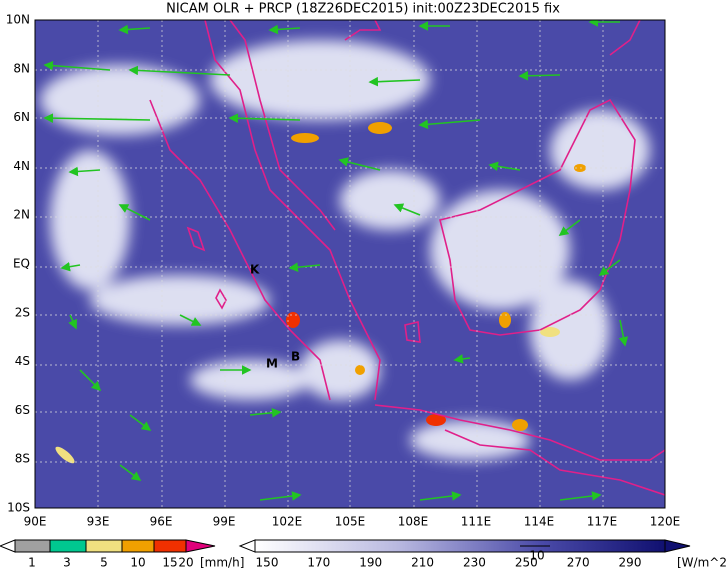 Image resolution: width=726 pixels, height=571 pixels. I want to click on lon-label: 93E, so click(98, 522).